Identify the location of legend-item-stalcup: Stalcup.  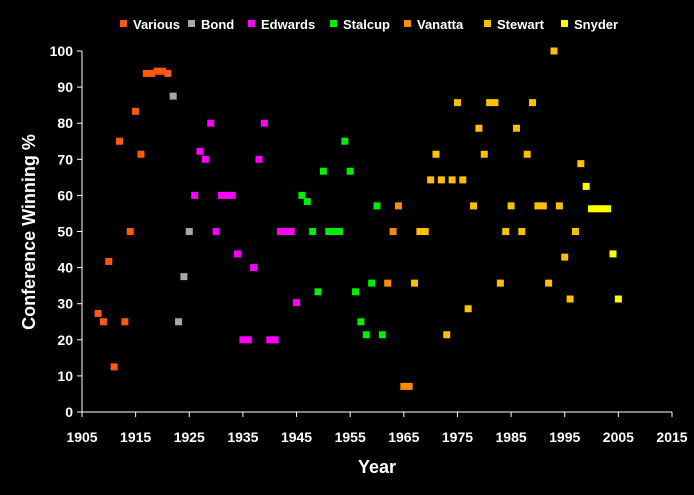
(360, 24).